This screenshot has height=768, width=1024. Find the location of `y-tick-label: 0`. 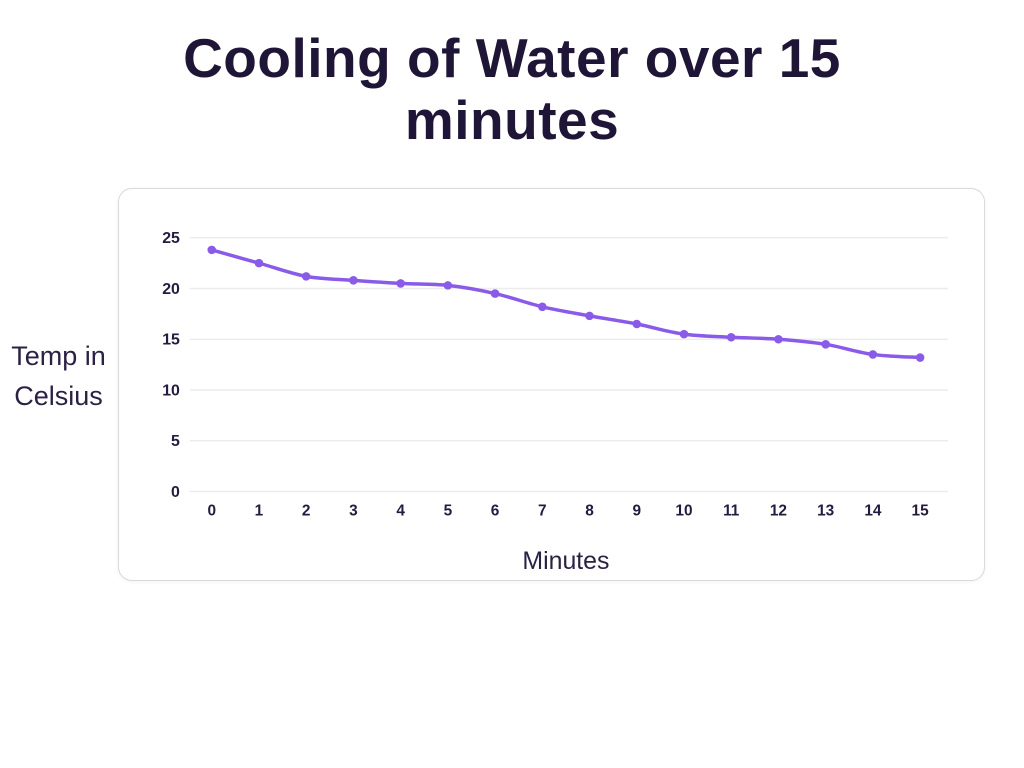

y-tick-label: 0 is located at coordinates (175, 492).